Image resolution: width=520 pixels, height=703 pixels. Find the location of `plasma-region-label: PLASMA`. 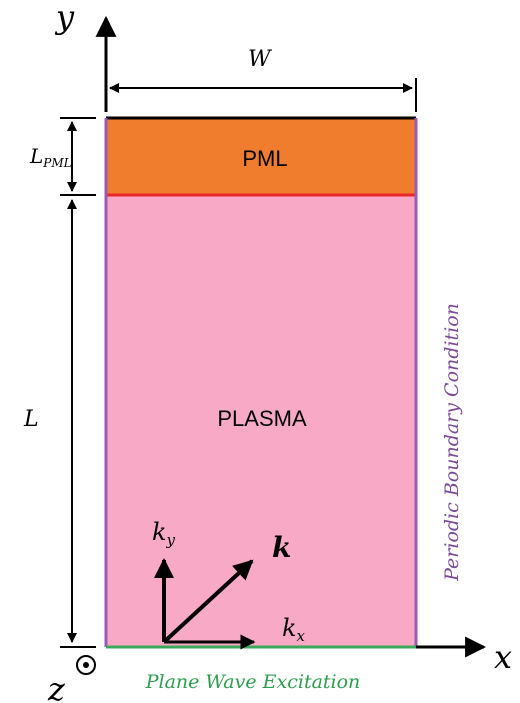

plasma-region-label: PLASMA is located at coordinates (262, 418).